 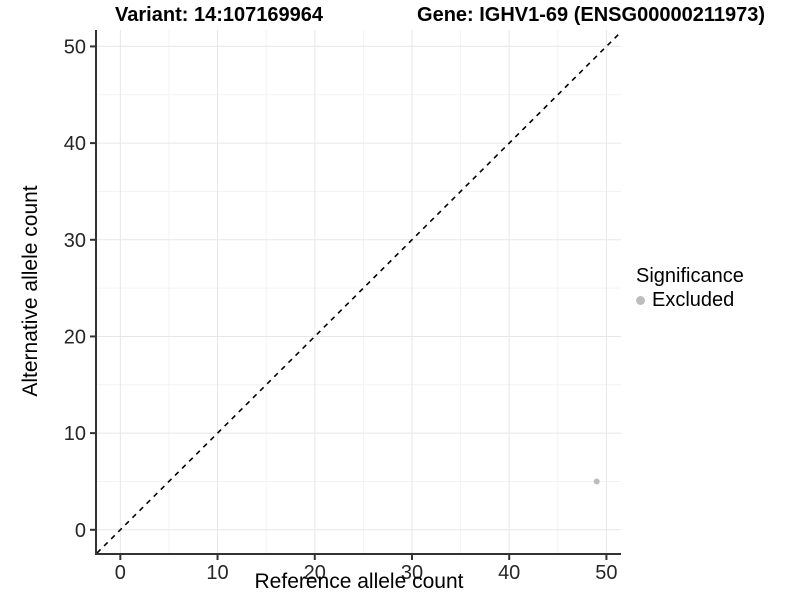 What do you see at coordinates (606, 573) in the screenshot?
I see `x-tick-label: 50` at bounding box center [606, 573].